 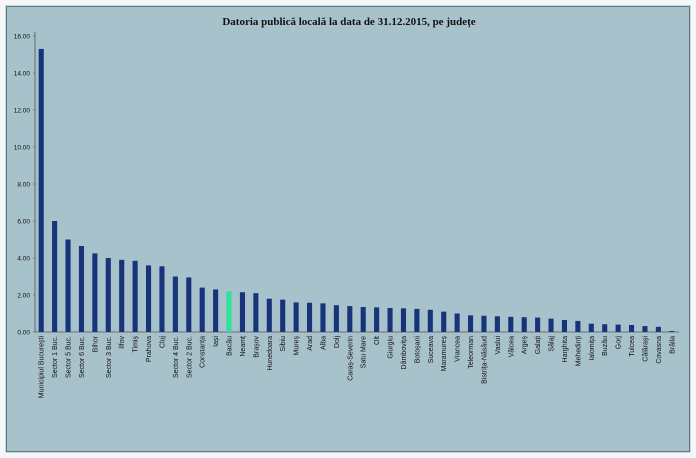 I want to click on category-label: Cluj, so click(x=162, y=342).